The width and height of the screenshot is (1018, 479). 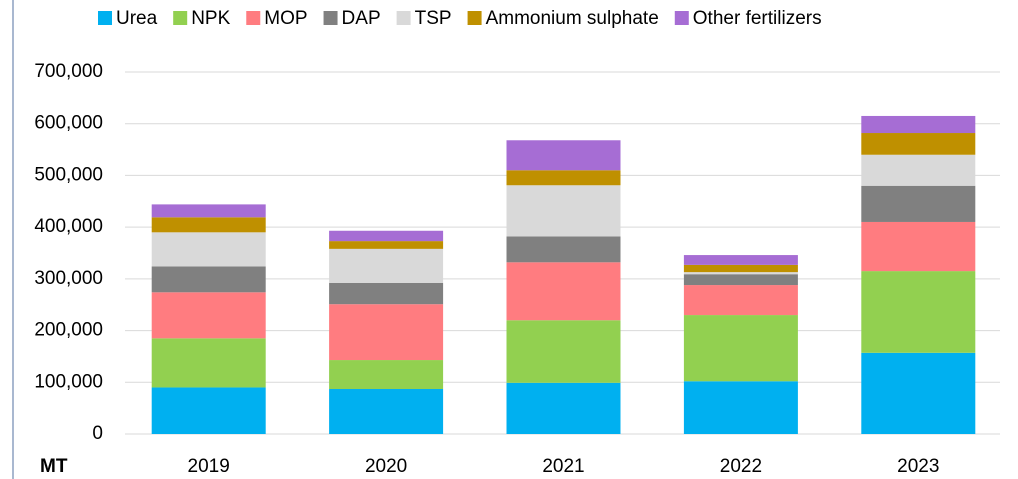 I want to click on y-tick-label: 700,000, so click(x=68, y=71).